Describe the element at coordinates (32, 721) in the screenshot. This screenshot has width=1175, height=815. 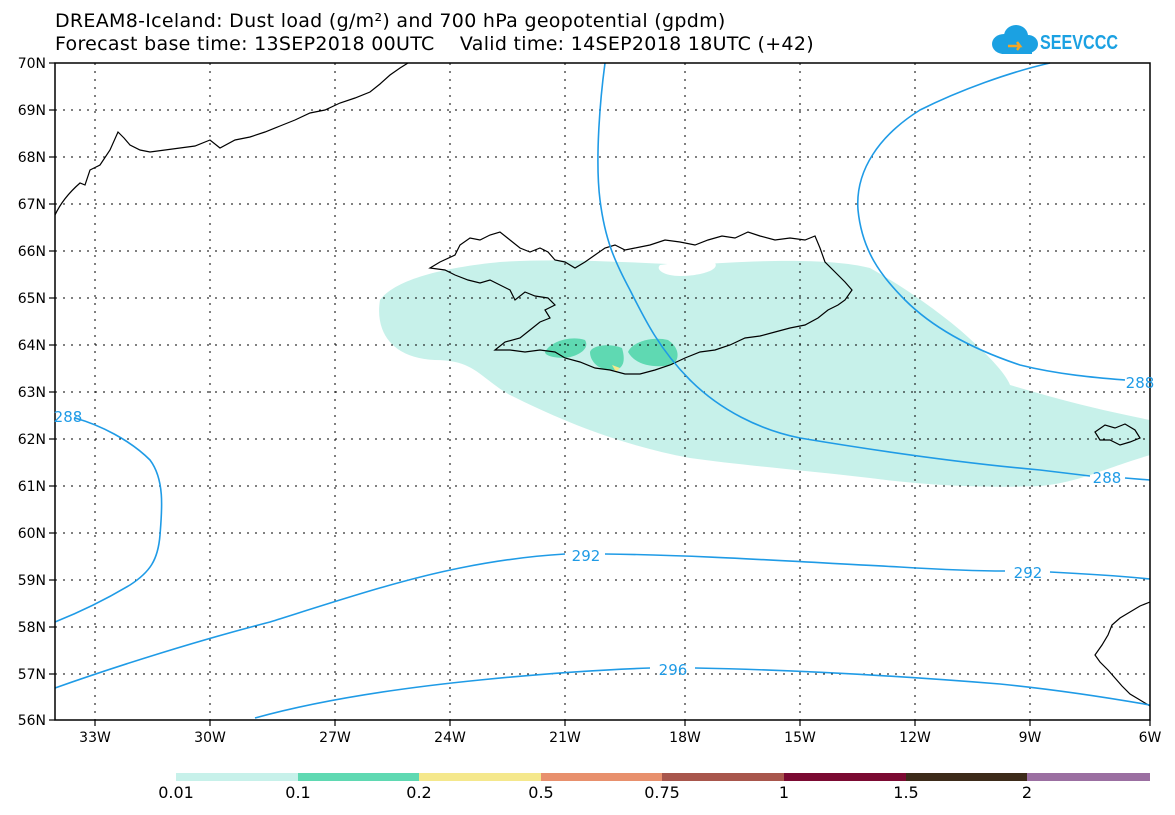
I see `lat-label: 56N` at that location.